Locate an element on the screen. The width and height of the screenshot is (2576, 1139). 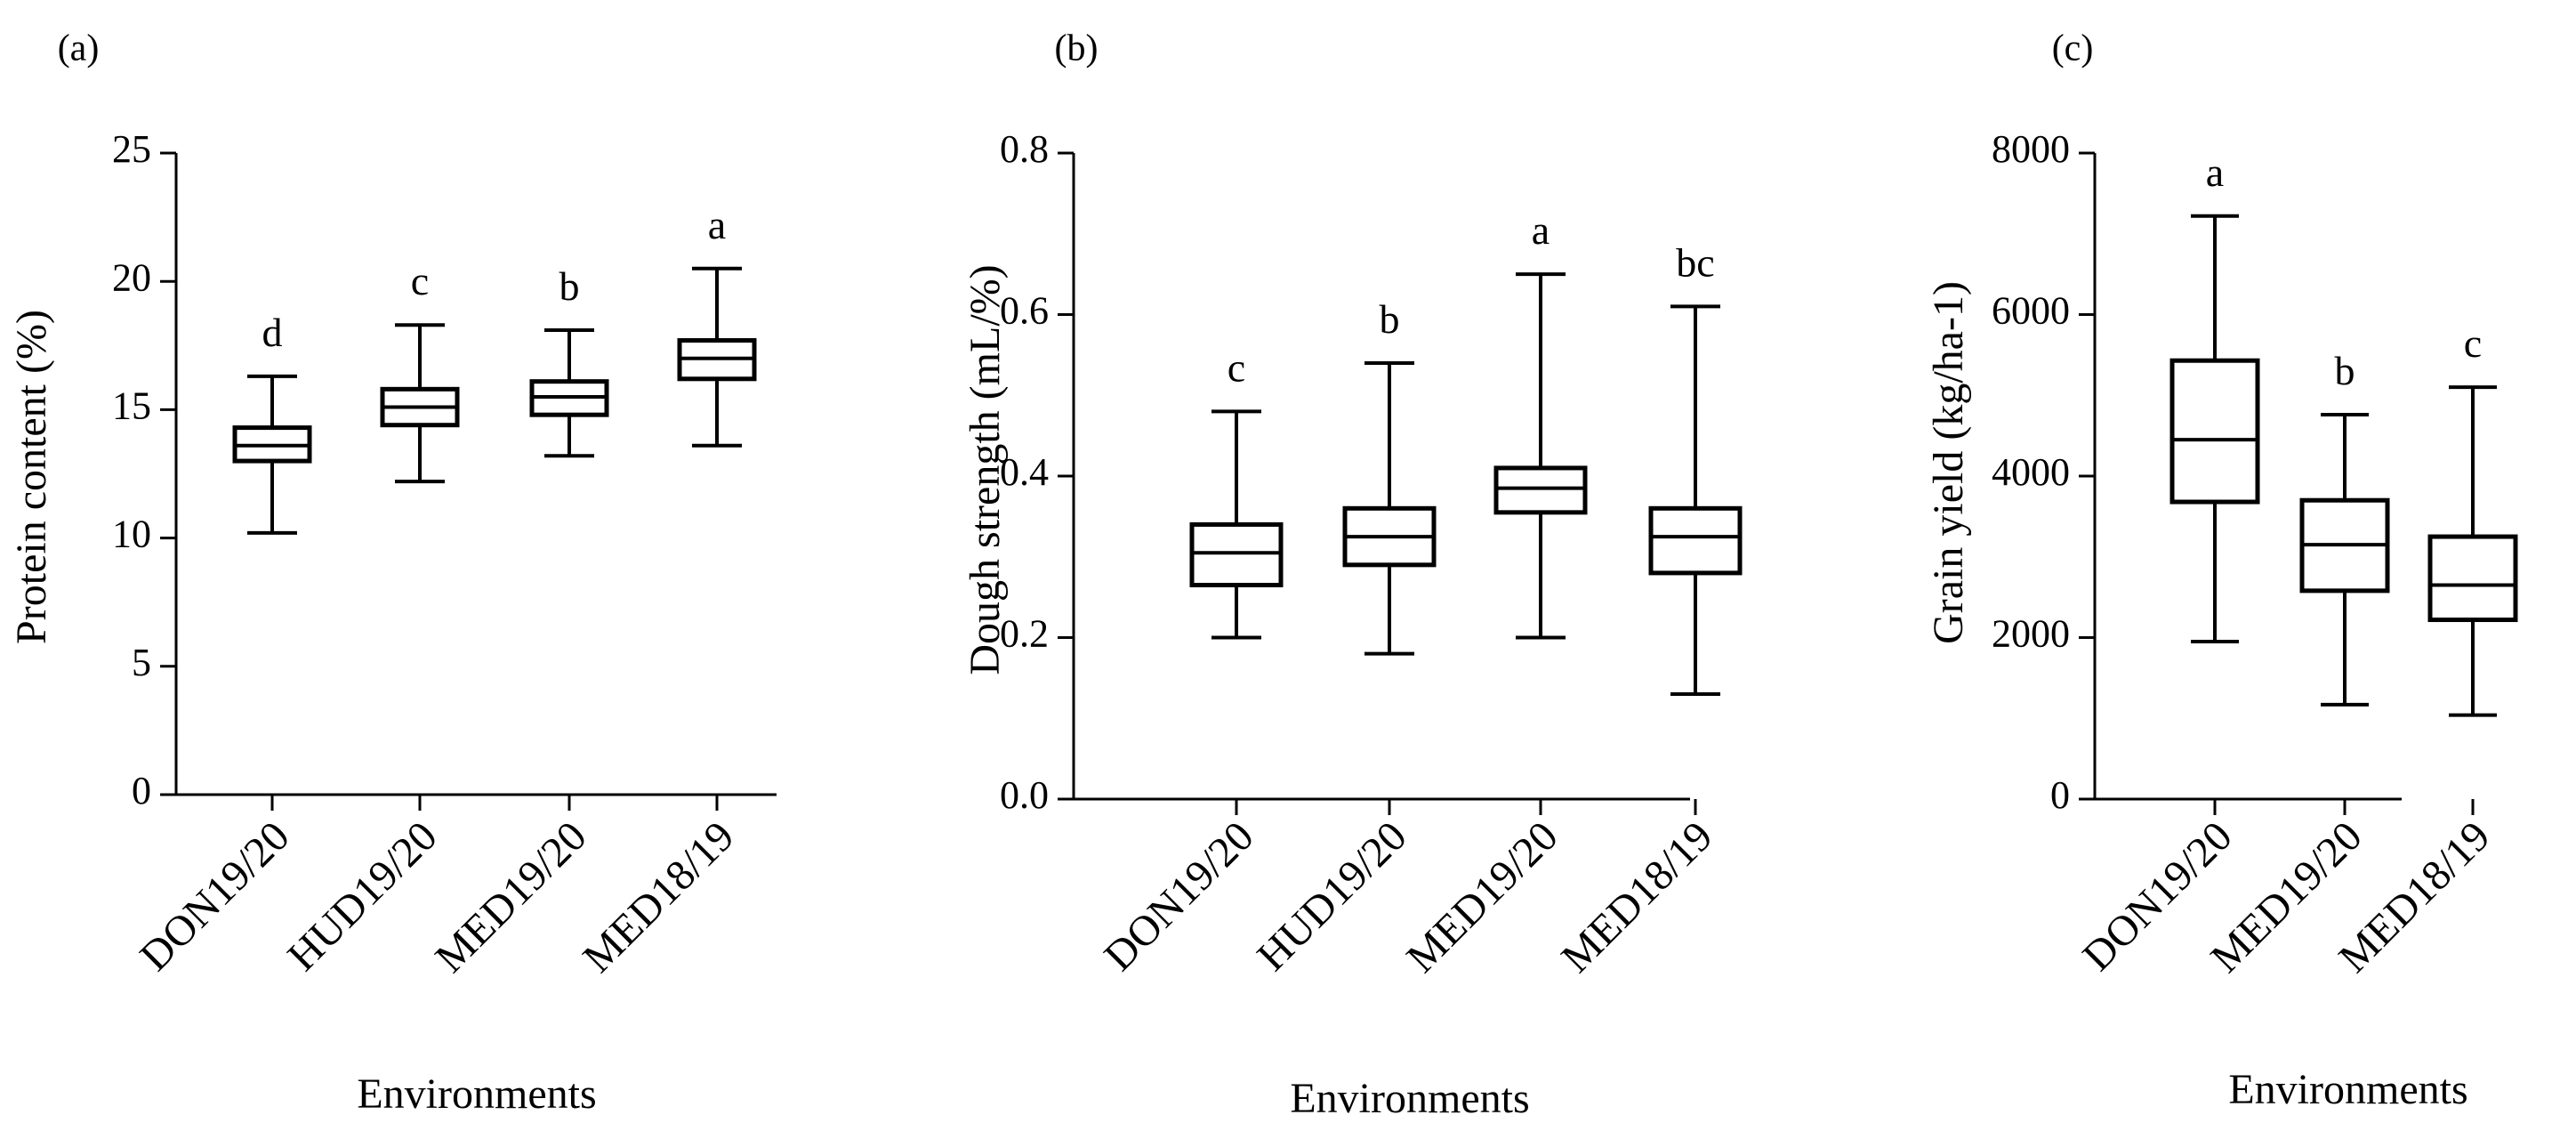
y-tick-label: 20 is located at coordinates (131, 277).